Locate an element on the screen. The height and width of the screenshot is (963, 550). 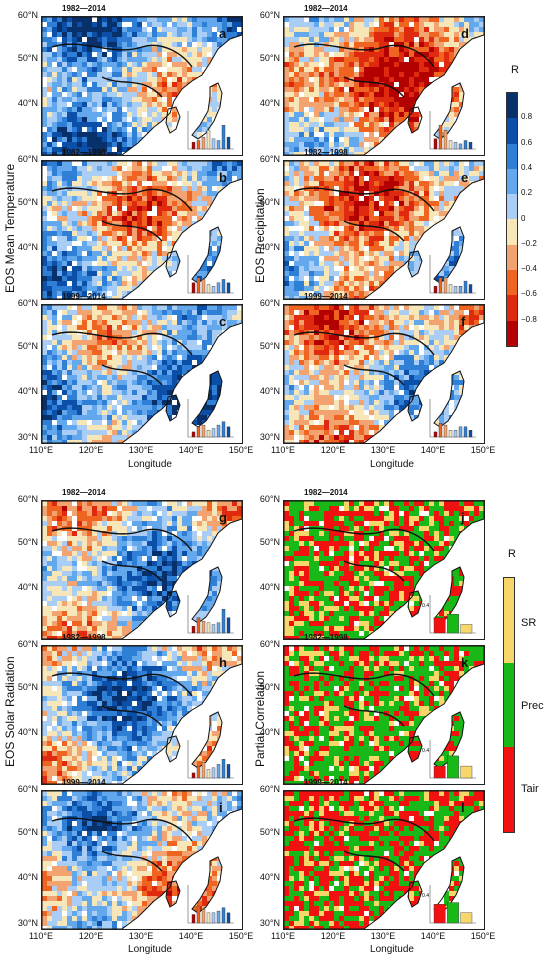
lat-tick-h-0: 60°N is located at coordinates (27, 644).